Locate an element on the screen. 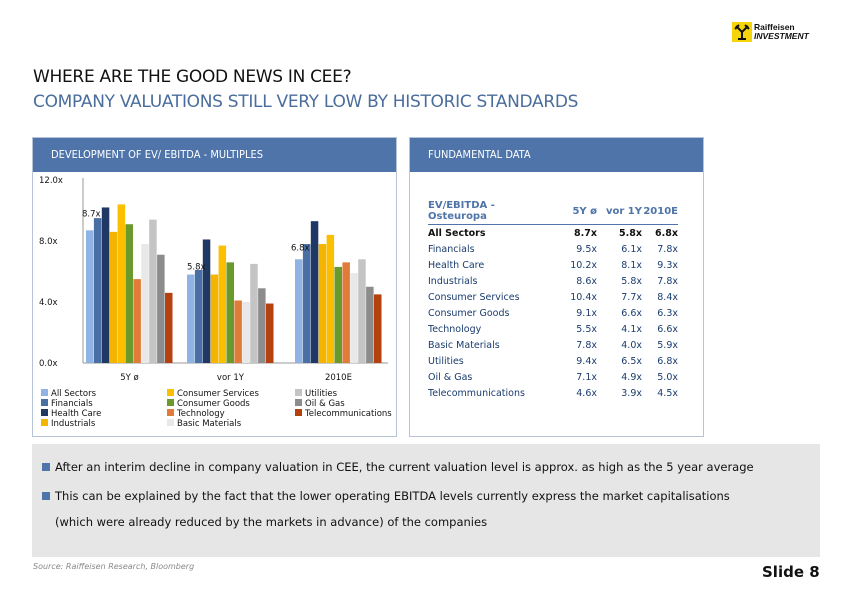  2010e-cell: 6.6x is located at coordinates (667, 329).